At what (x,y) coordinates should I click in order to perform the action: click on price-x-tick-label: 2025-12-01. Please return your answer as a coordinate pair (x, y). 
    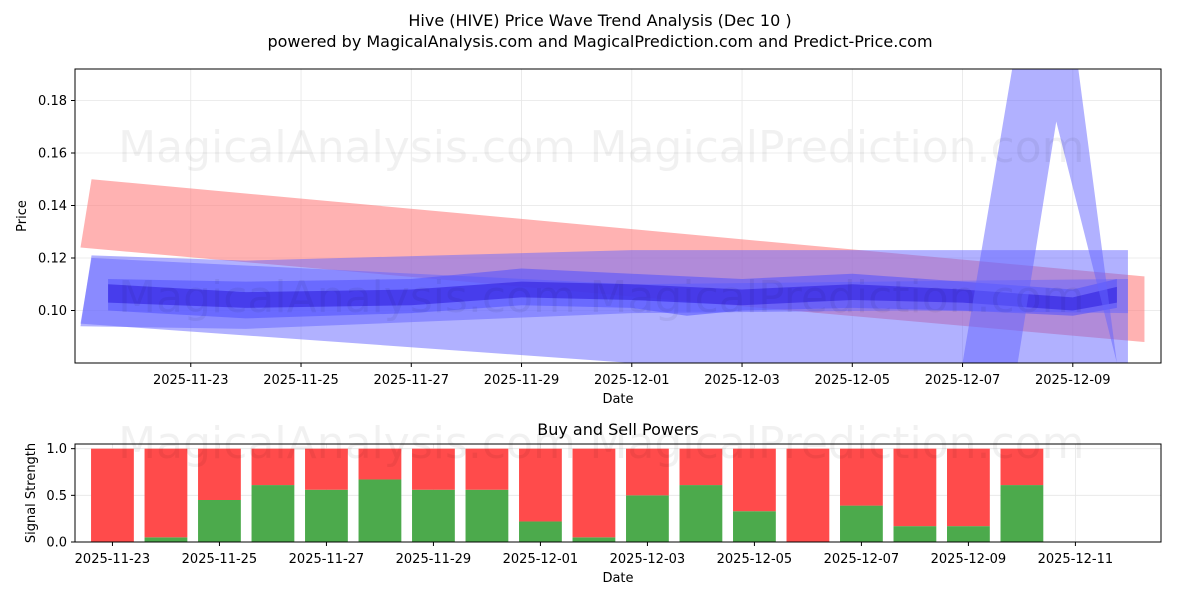
    Looking at the image, I should click on (632, 380).